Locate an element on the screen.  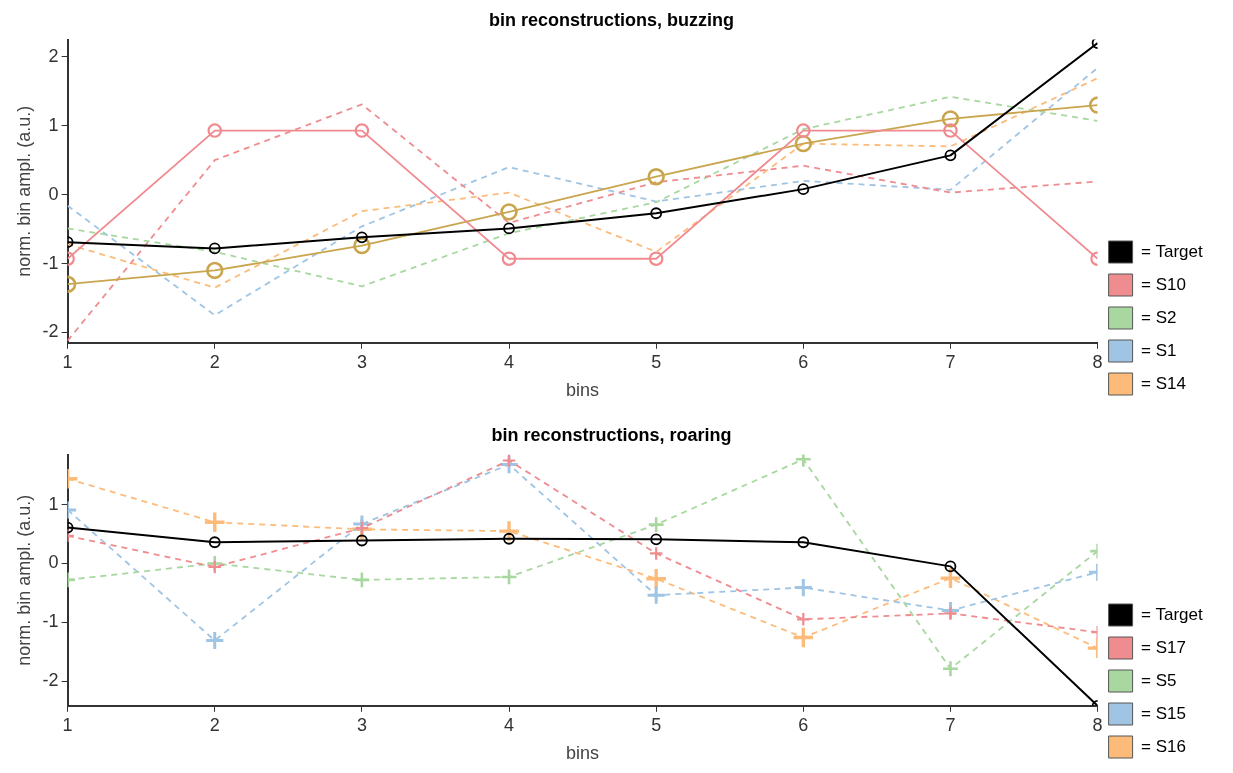
legend-label: = S17 is located at coordinates (1164, 647).